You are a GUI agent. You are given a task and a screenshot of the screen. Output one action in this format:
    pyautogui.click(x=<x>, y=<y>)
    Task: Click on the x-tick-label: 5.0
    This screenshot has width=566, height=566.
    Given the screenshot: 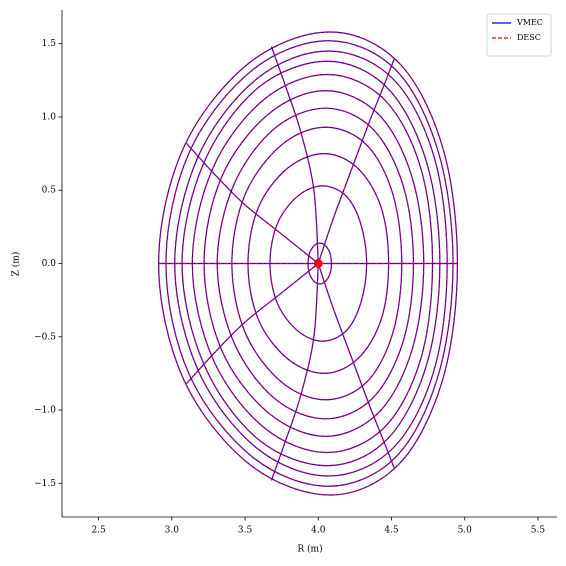 What is the action you would take?
    pyautogui.click(x=465, y=531)
    